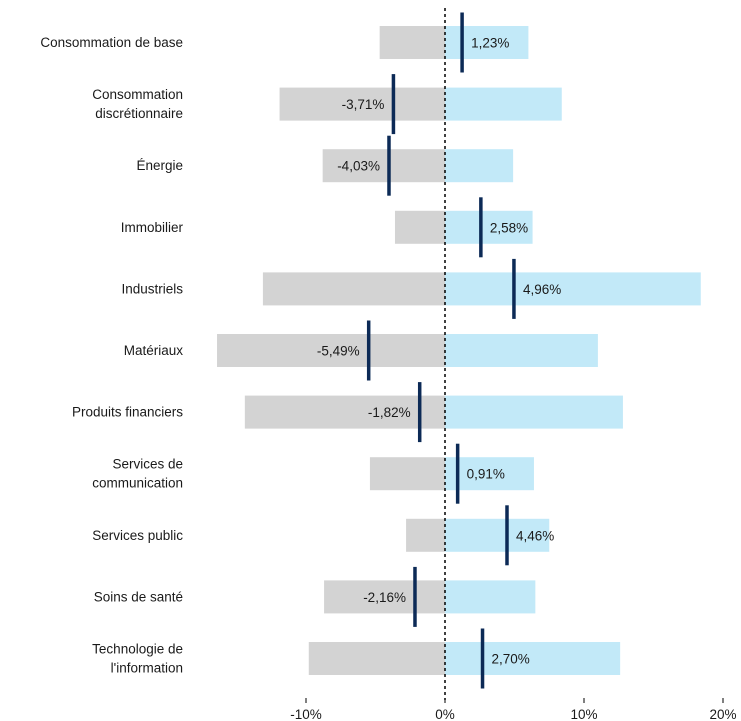 This screenshot has width=741, height=721. I want to click on category-label: Soins de santé, so click(138, 596).